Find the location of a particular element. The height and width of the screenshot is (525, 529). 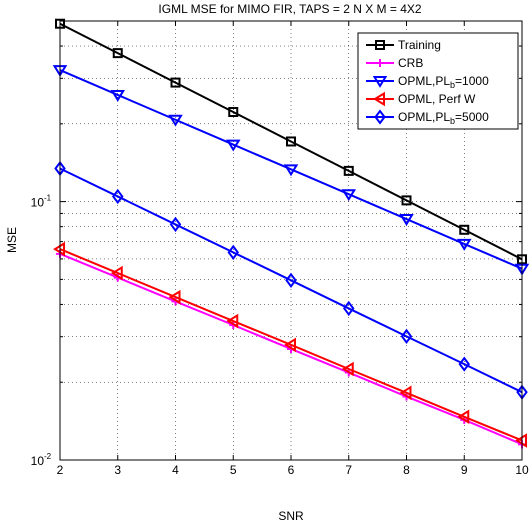

y-tick-exponent: -1 is located at coordinates (48, 198).